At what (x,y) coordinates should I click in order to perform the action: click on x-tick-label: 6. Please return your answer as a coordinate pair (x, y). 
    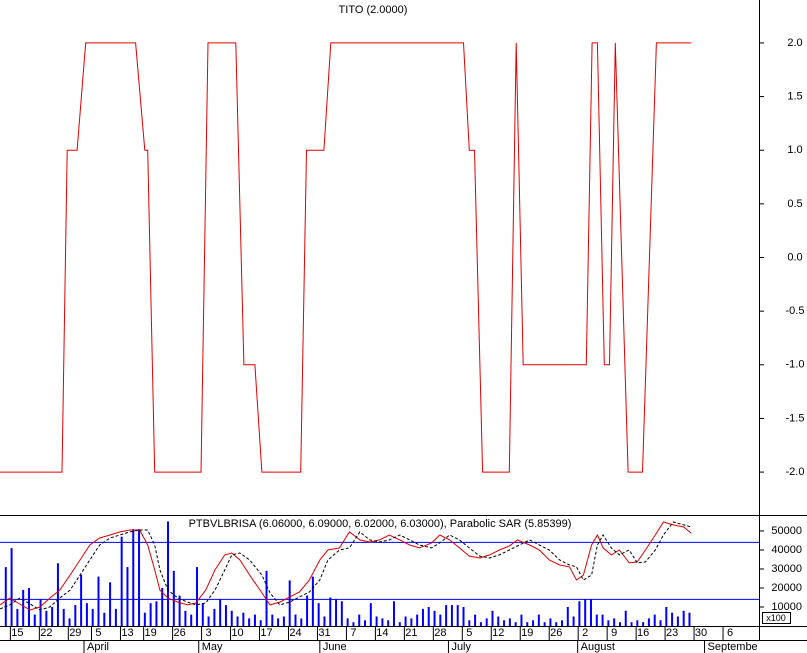
    Looking at the image, I should click on (730, 633).